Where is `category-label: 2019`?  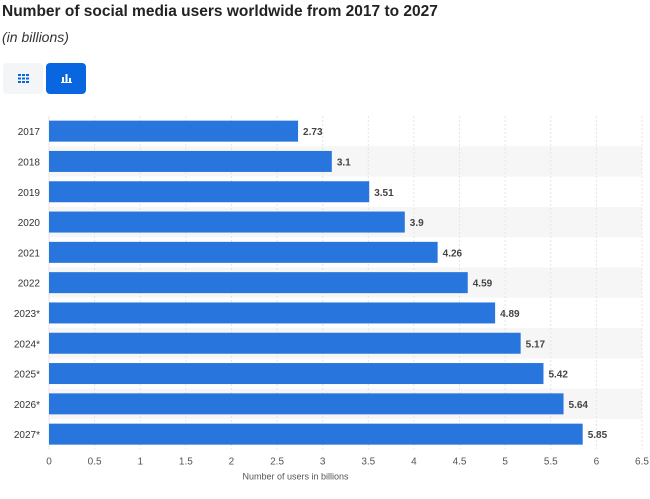
category-label: 2019 is located at coordinates (29, 193).